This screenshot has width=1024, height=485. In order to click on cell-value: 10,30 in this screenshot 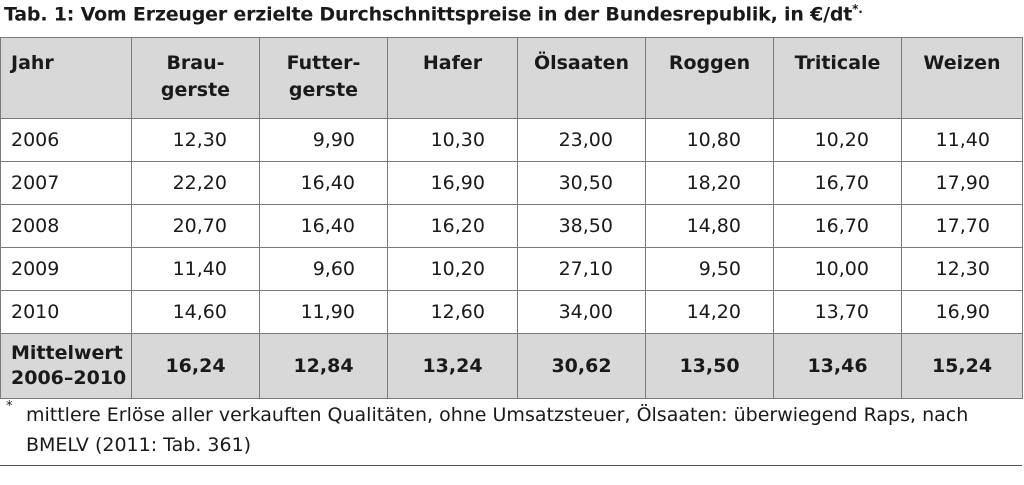, I will do `click(452, 140)`.